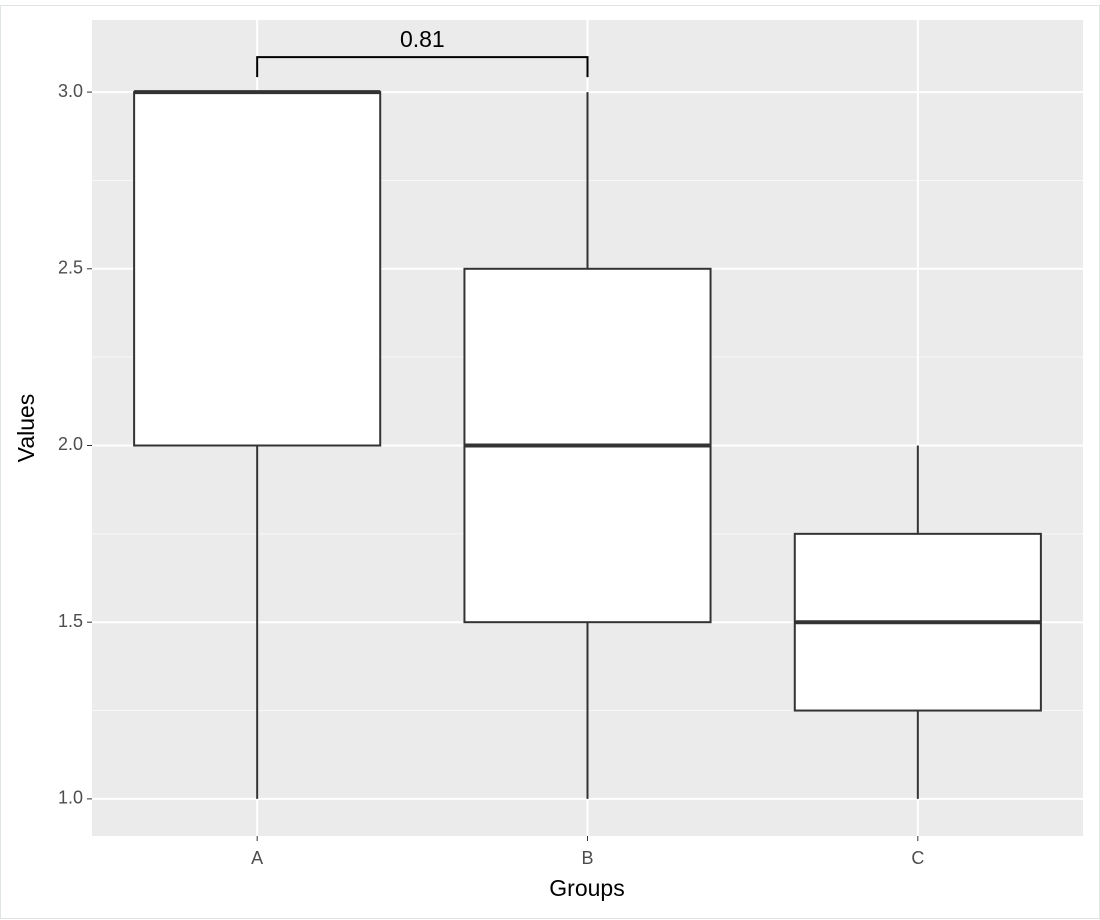  Describe the element at coordinates (587, 858) in the screenshot. I see `x-tick-label: B` at that location.